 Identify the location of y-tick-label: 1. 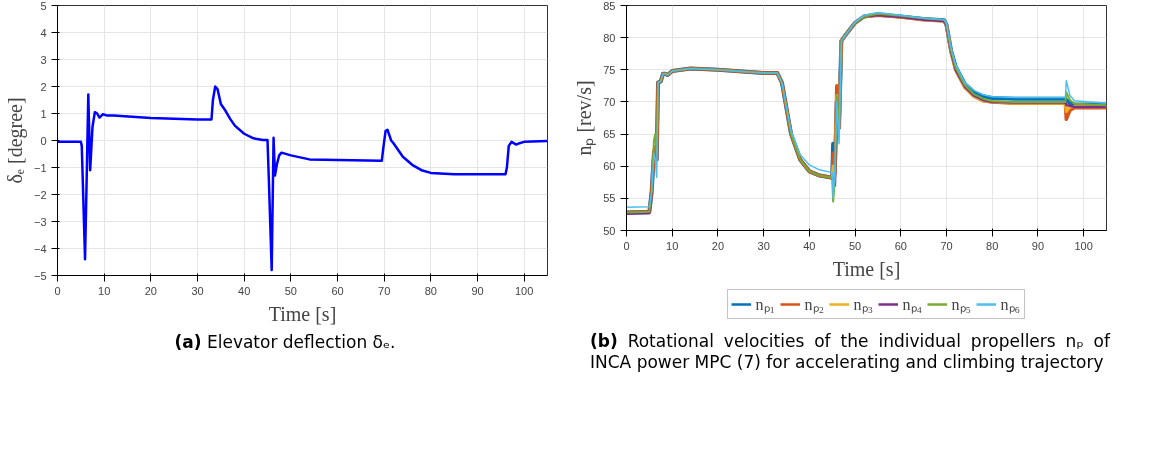
(43, 113).